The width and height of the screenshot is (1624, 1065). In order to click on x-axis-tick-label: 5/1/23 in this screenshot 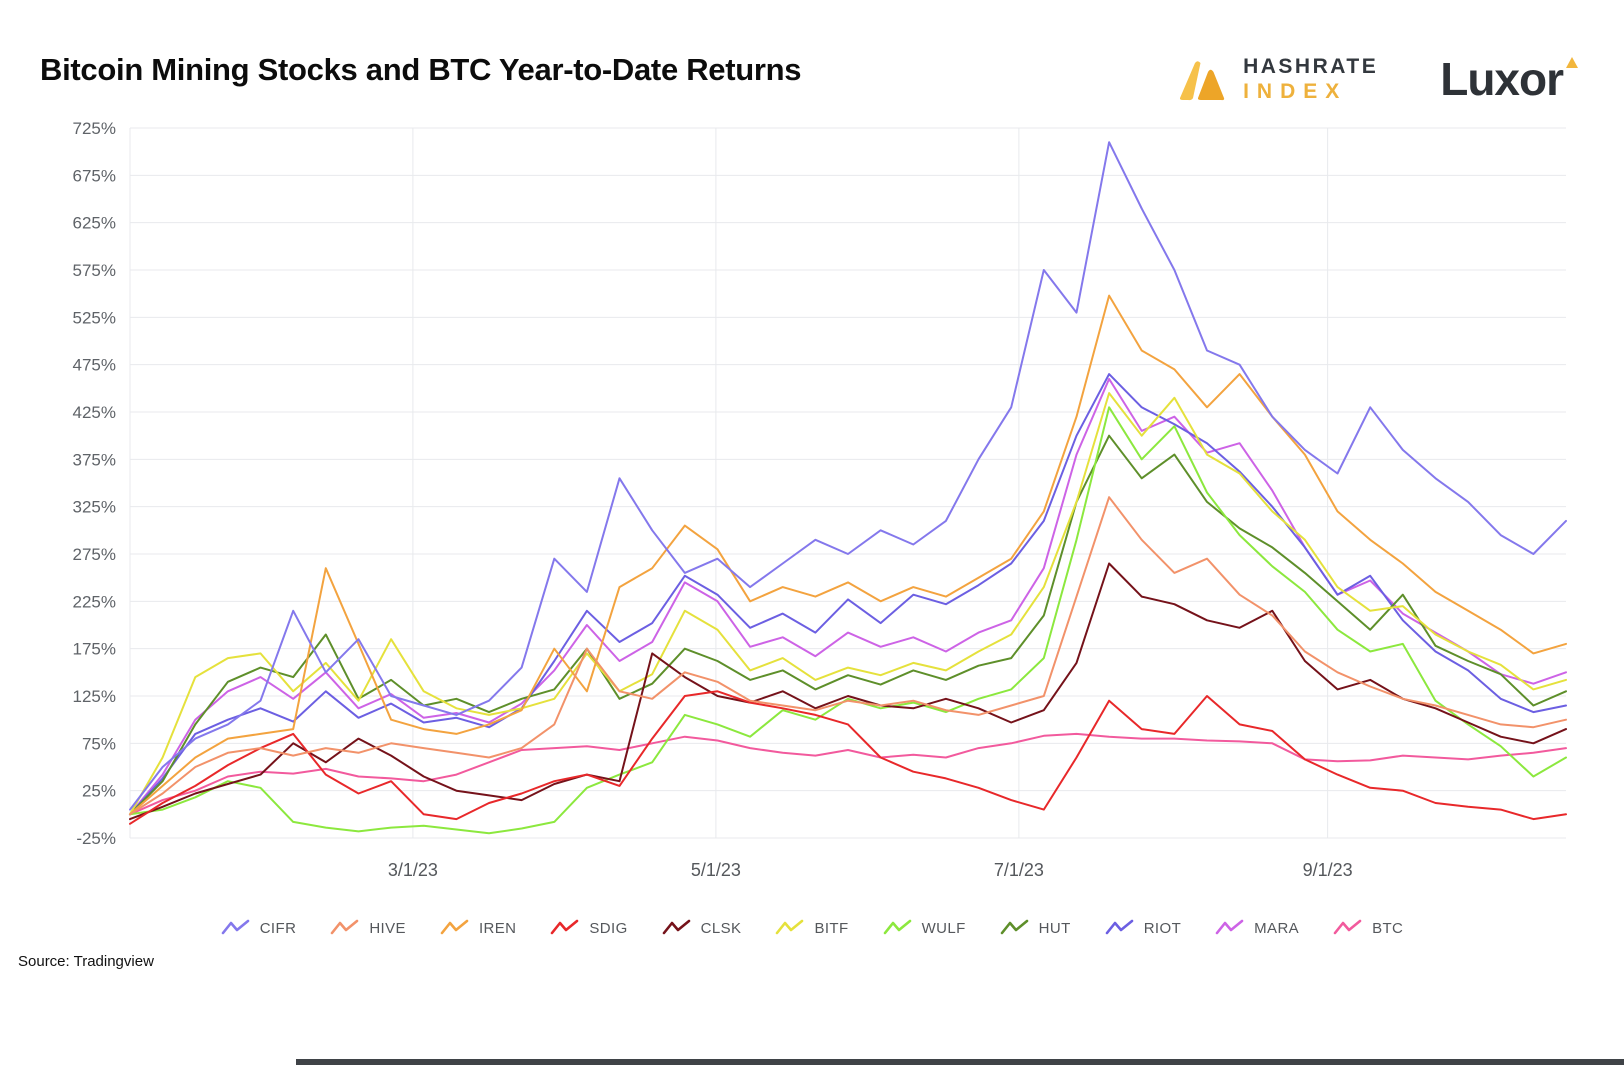, I will do `click(716, 870)`.